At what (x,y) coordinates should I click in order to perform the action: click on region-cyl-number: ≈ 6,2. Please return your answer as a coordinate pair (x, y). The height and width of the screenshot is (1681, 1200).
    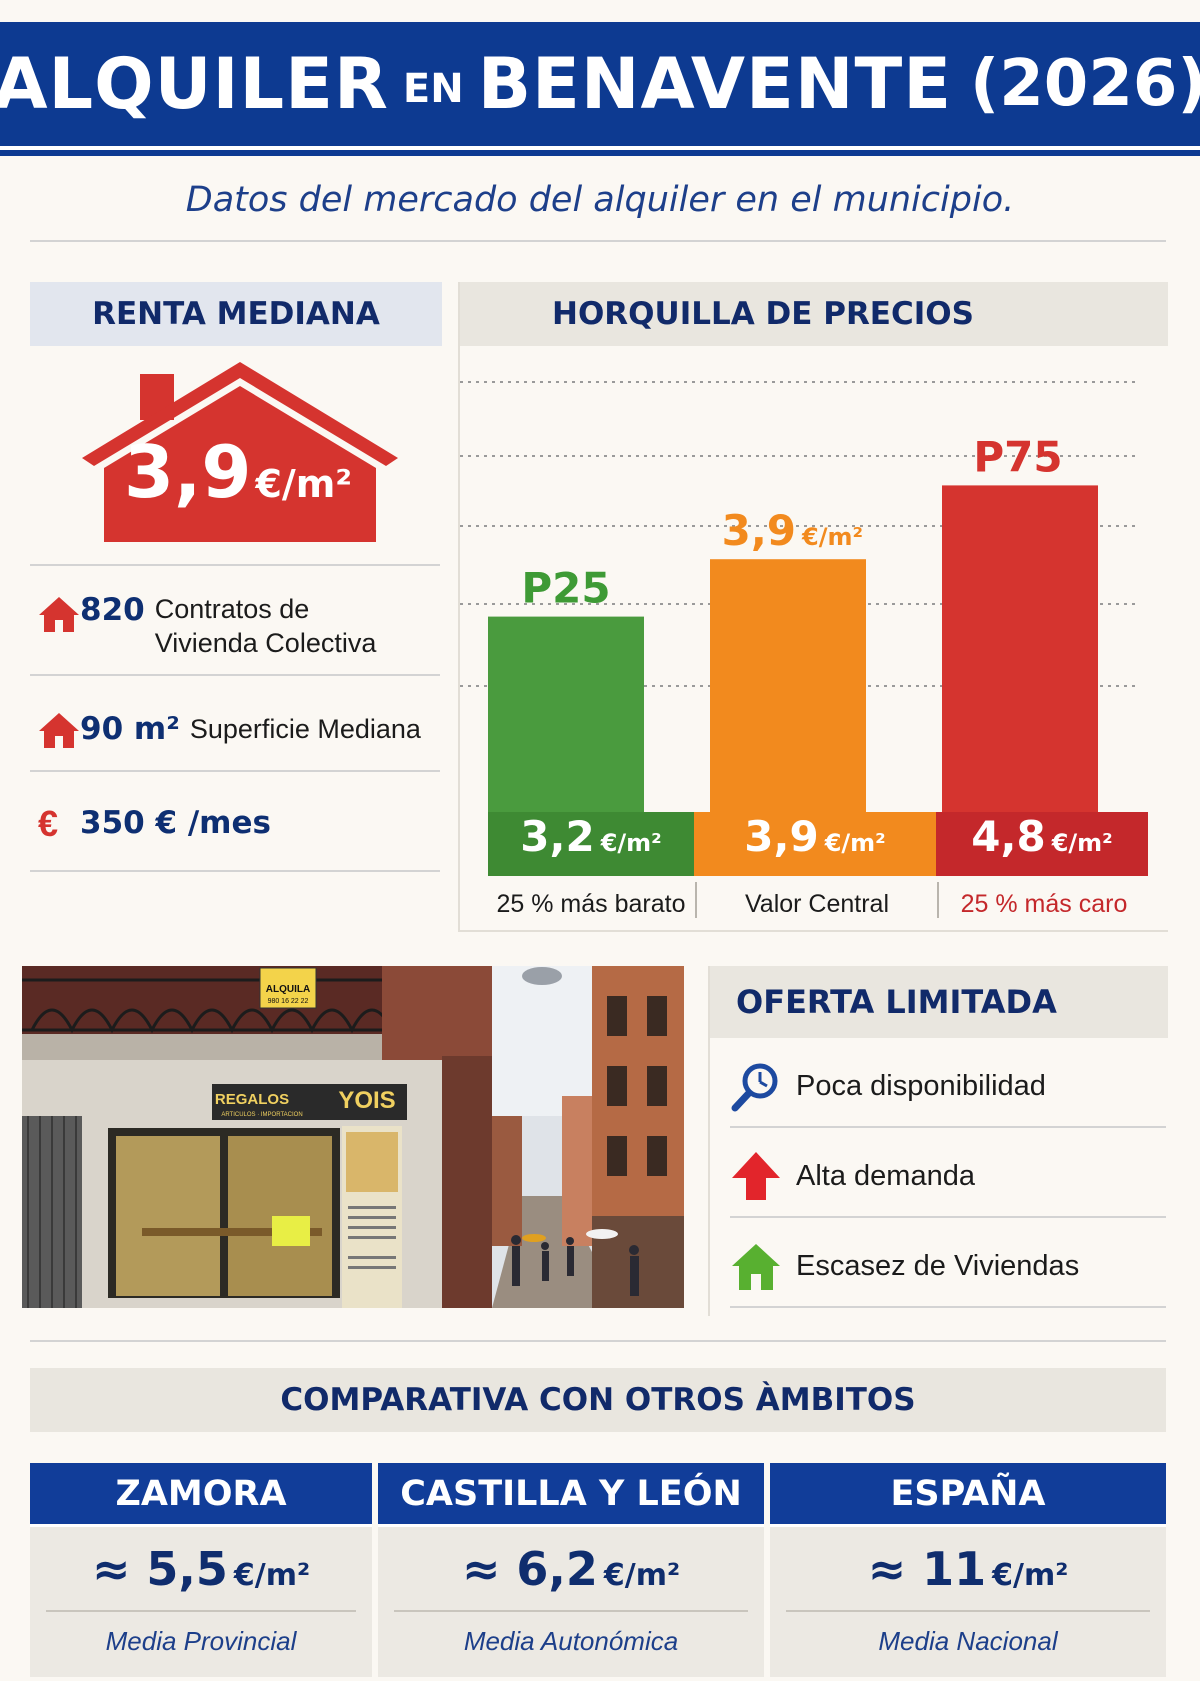
    Looking at the image, I should click on (529, 1569).